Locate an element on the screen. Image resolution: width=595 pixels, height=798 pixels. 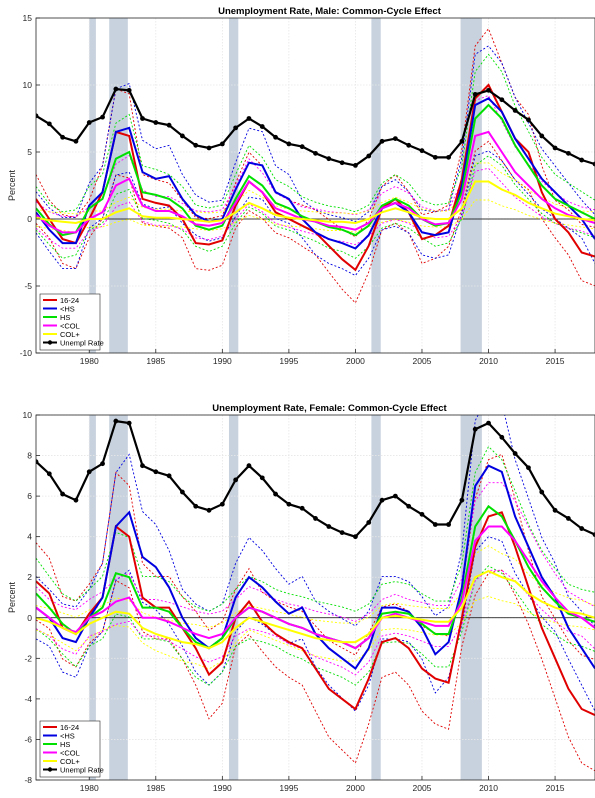
x-tick-label: 2015 is located at coordinates (555, 788).